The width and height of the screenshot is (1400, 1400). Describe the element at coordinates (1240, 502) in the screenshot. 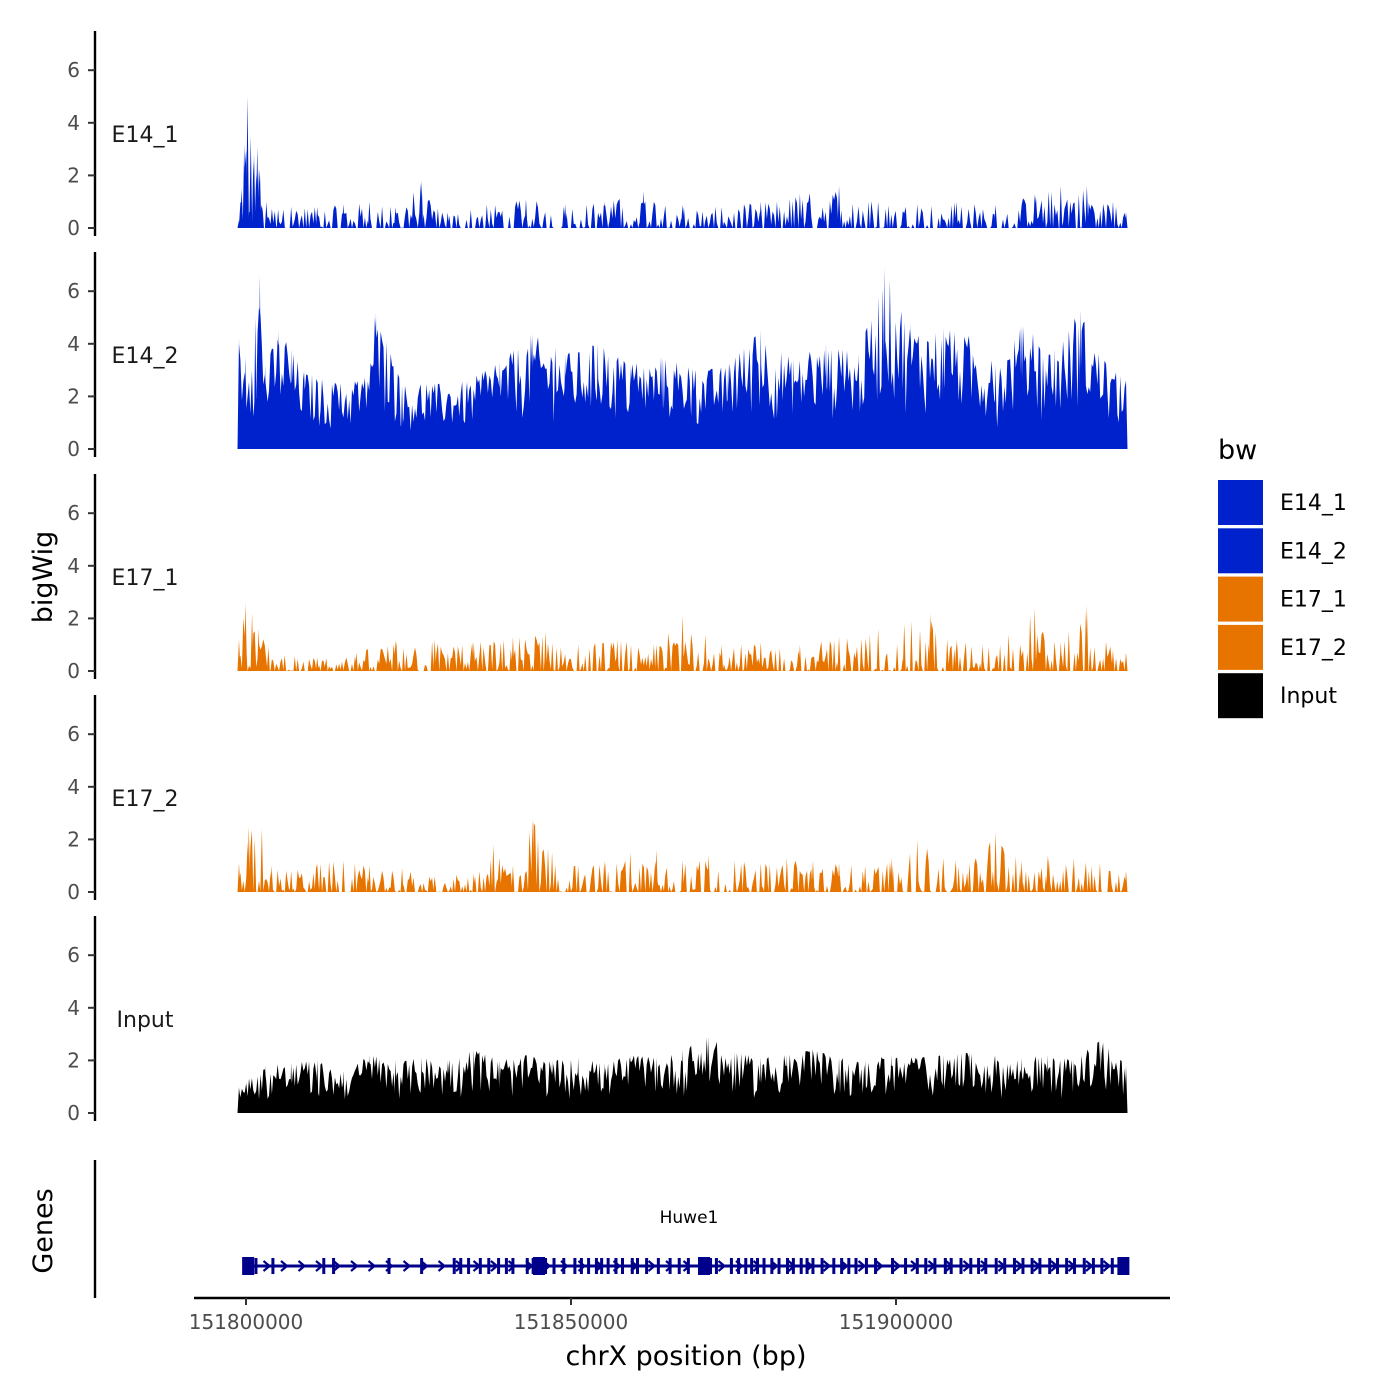

I see `legend-swatch` at that location.